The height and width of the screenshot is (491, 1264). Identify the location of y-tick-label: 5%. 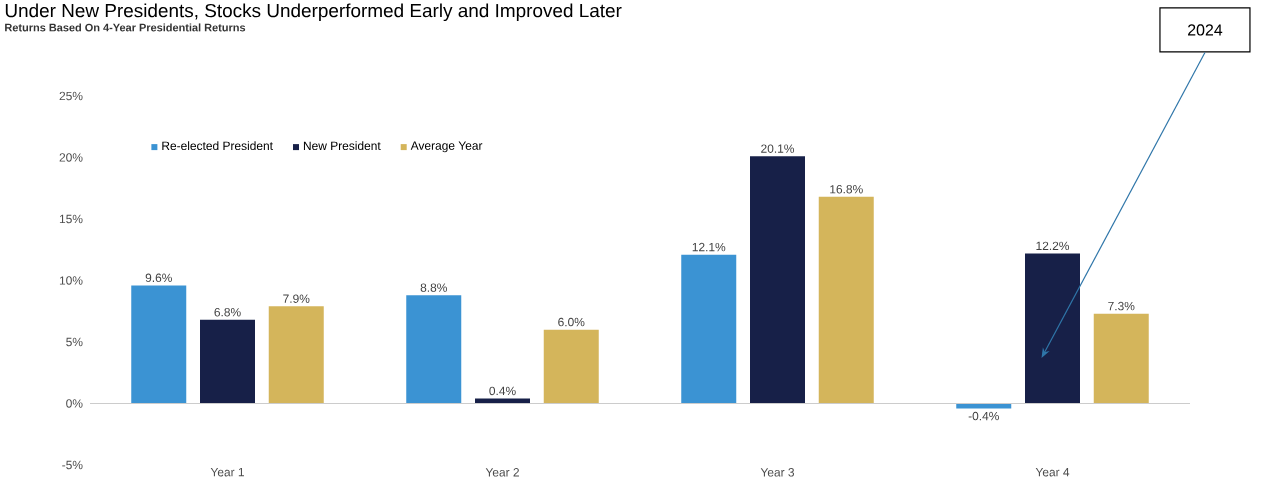
(74, 342).